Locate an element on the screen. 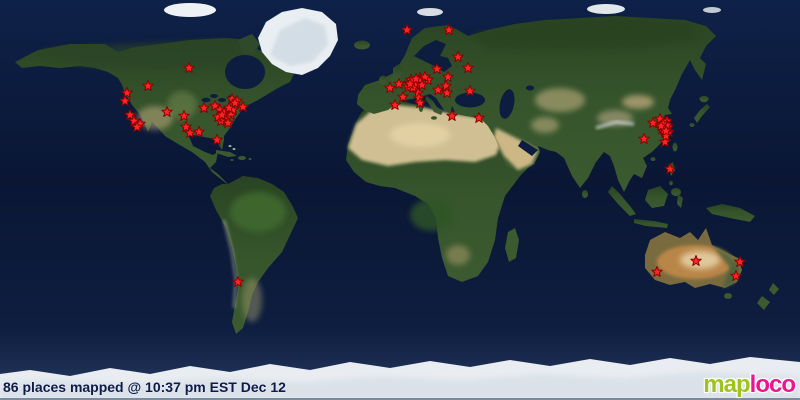 This screenshot has height=400, width=800. logo-loco: loco is located at coordinates (772, 384).